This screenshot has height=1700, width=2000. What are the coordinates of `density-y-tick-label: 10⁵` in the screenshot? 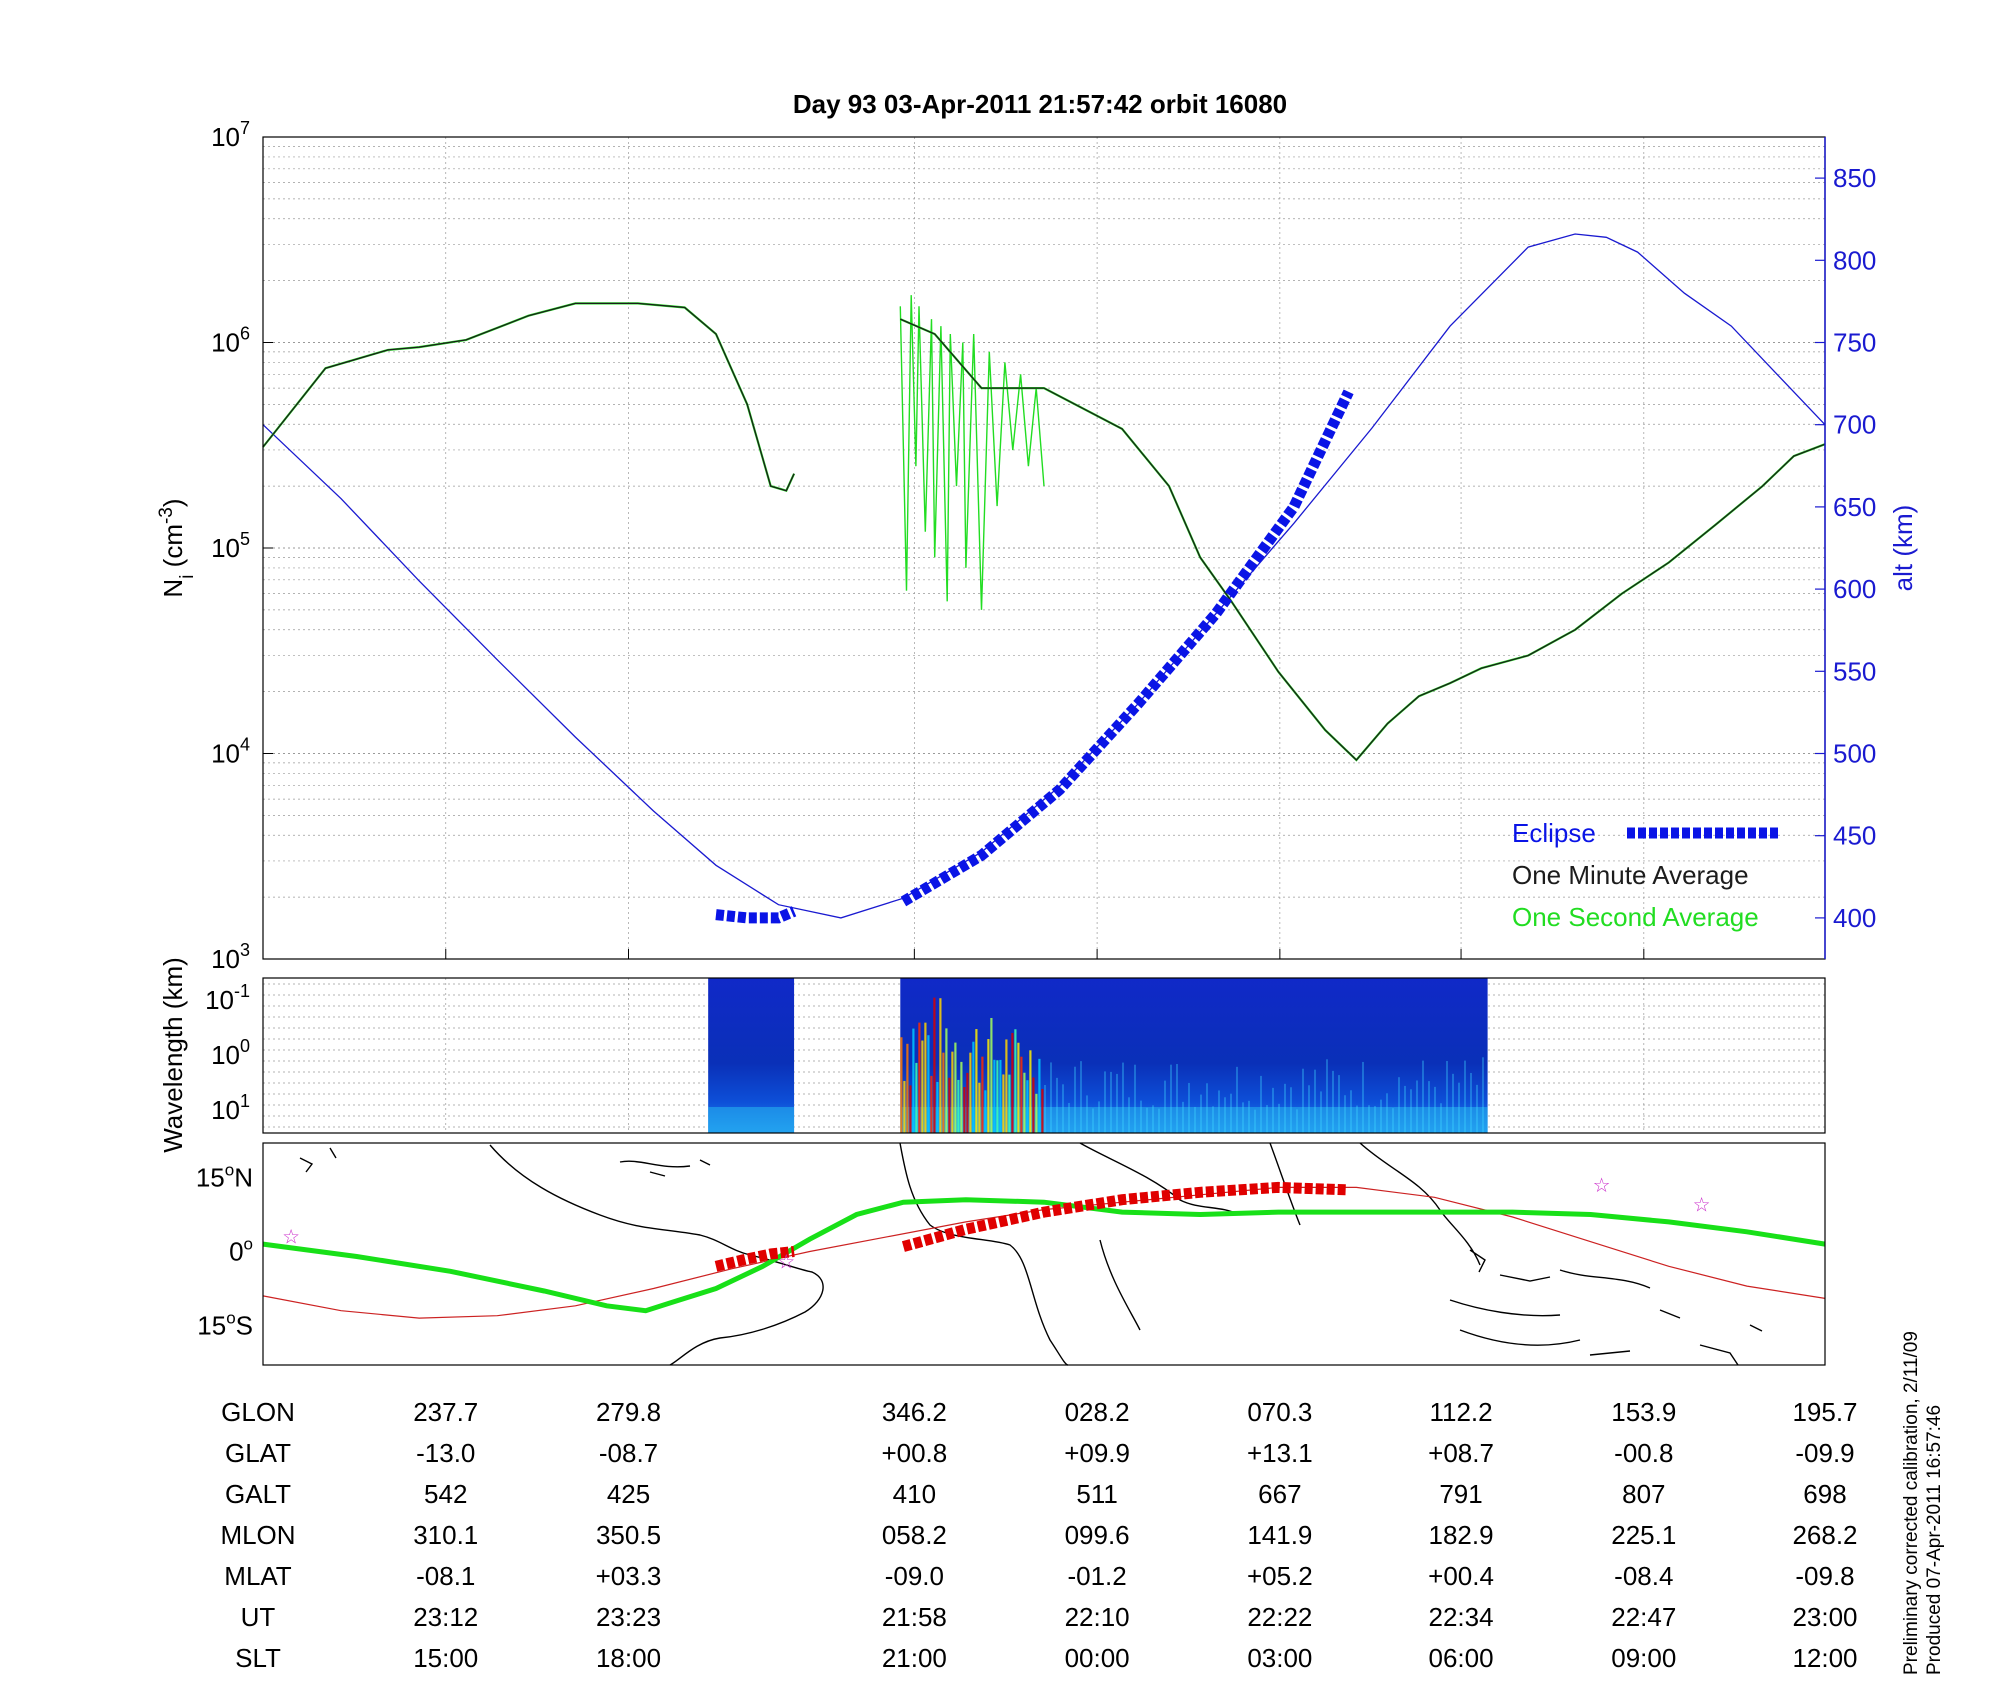 It's located at (230, 546).